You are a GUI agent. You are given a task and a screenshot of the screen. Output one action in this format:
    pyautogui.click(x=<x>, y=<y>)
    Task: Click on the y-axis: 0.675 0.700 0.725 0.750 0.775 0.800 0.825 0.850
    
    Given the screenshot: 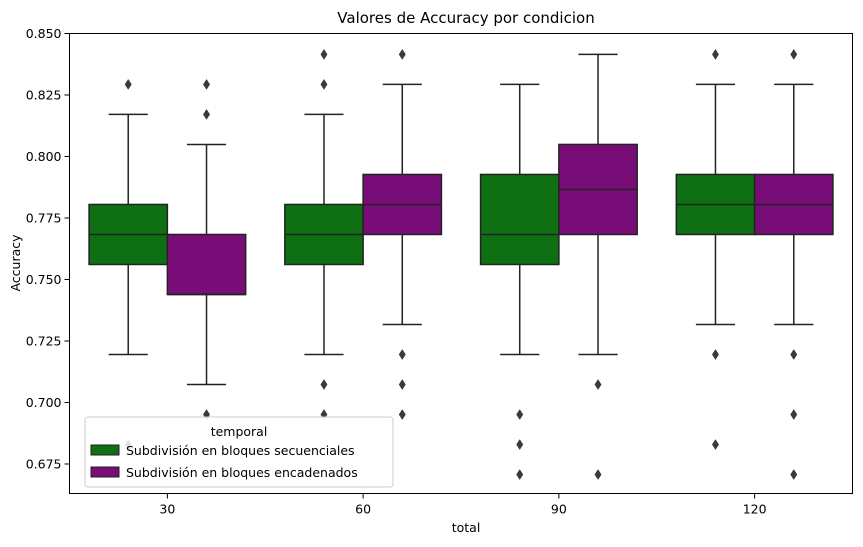 What is the action you would take?
    pyautogui.click(x=48, y=248)
    